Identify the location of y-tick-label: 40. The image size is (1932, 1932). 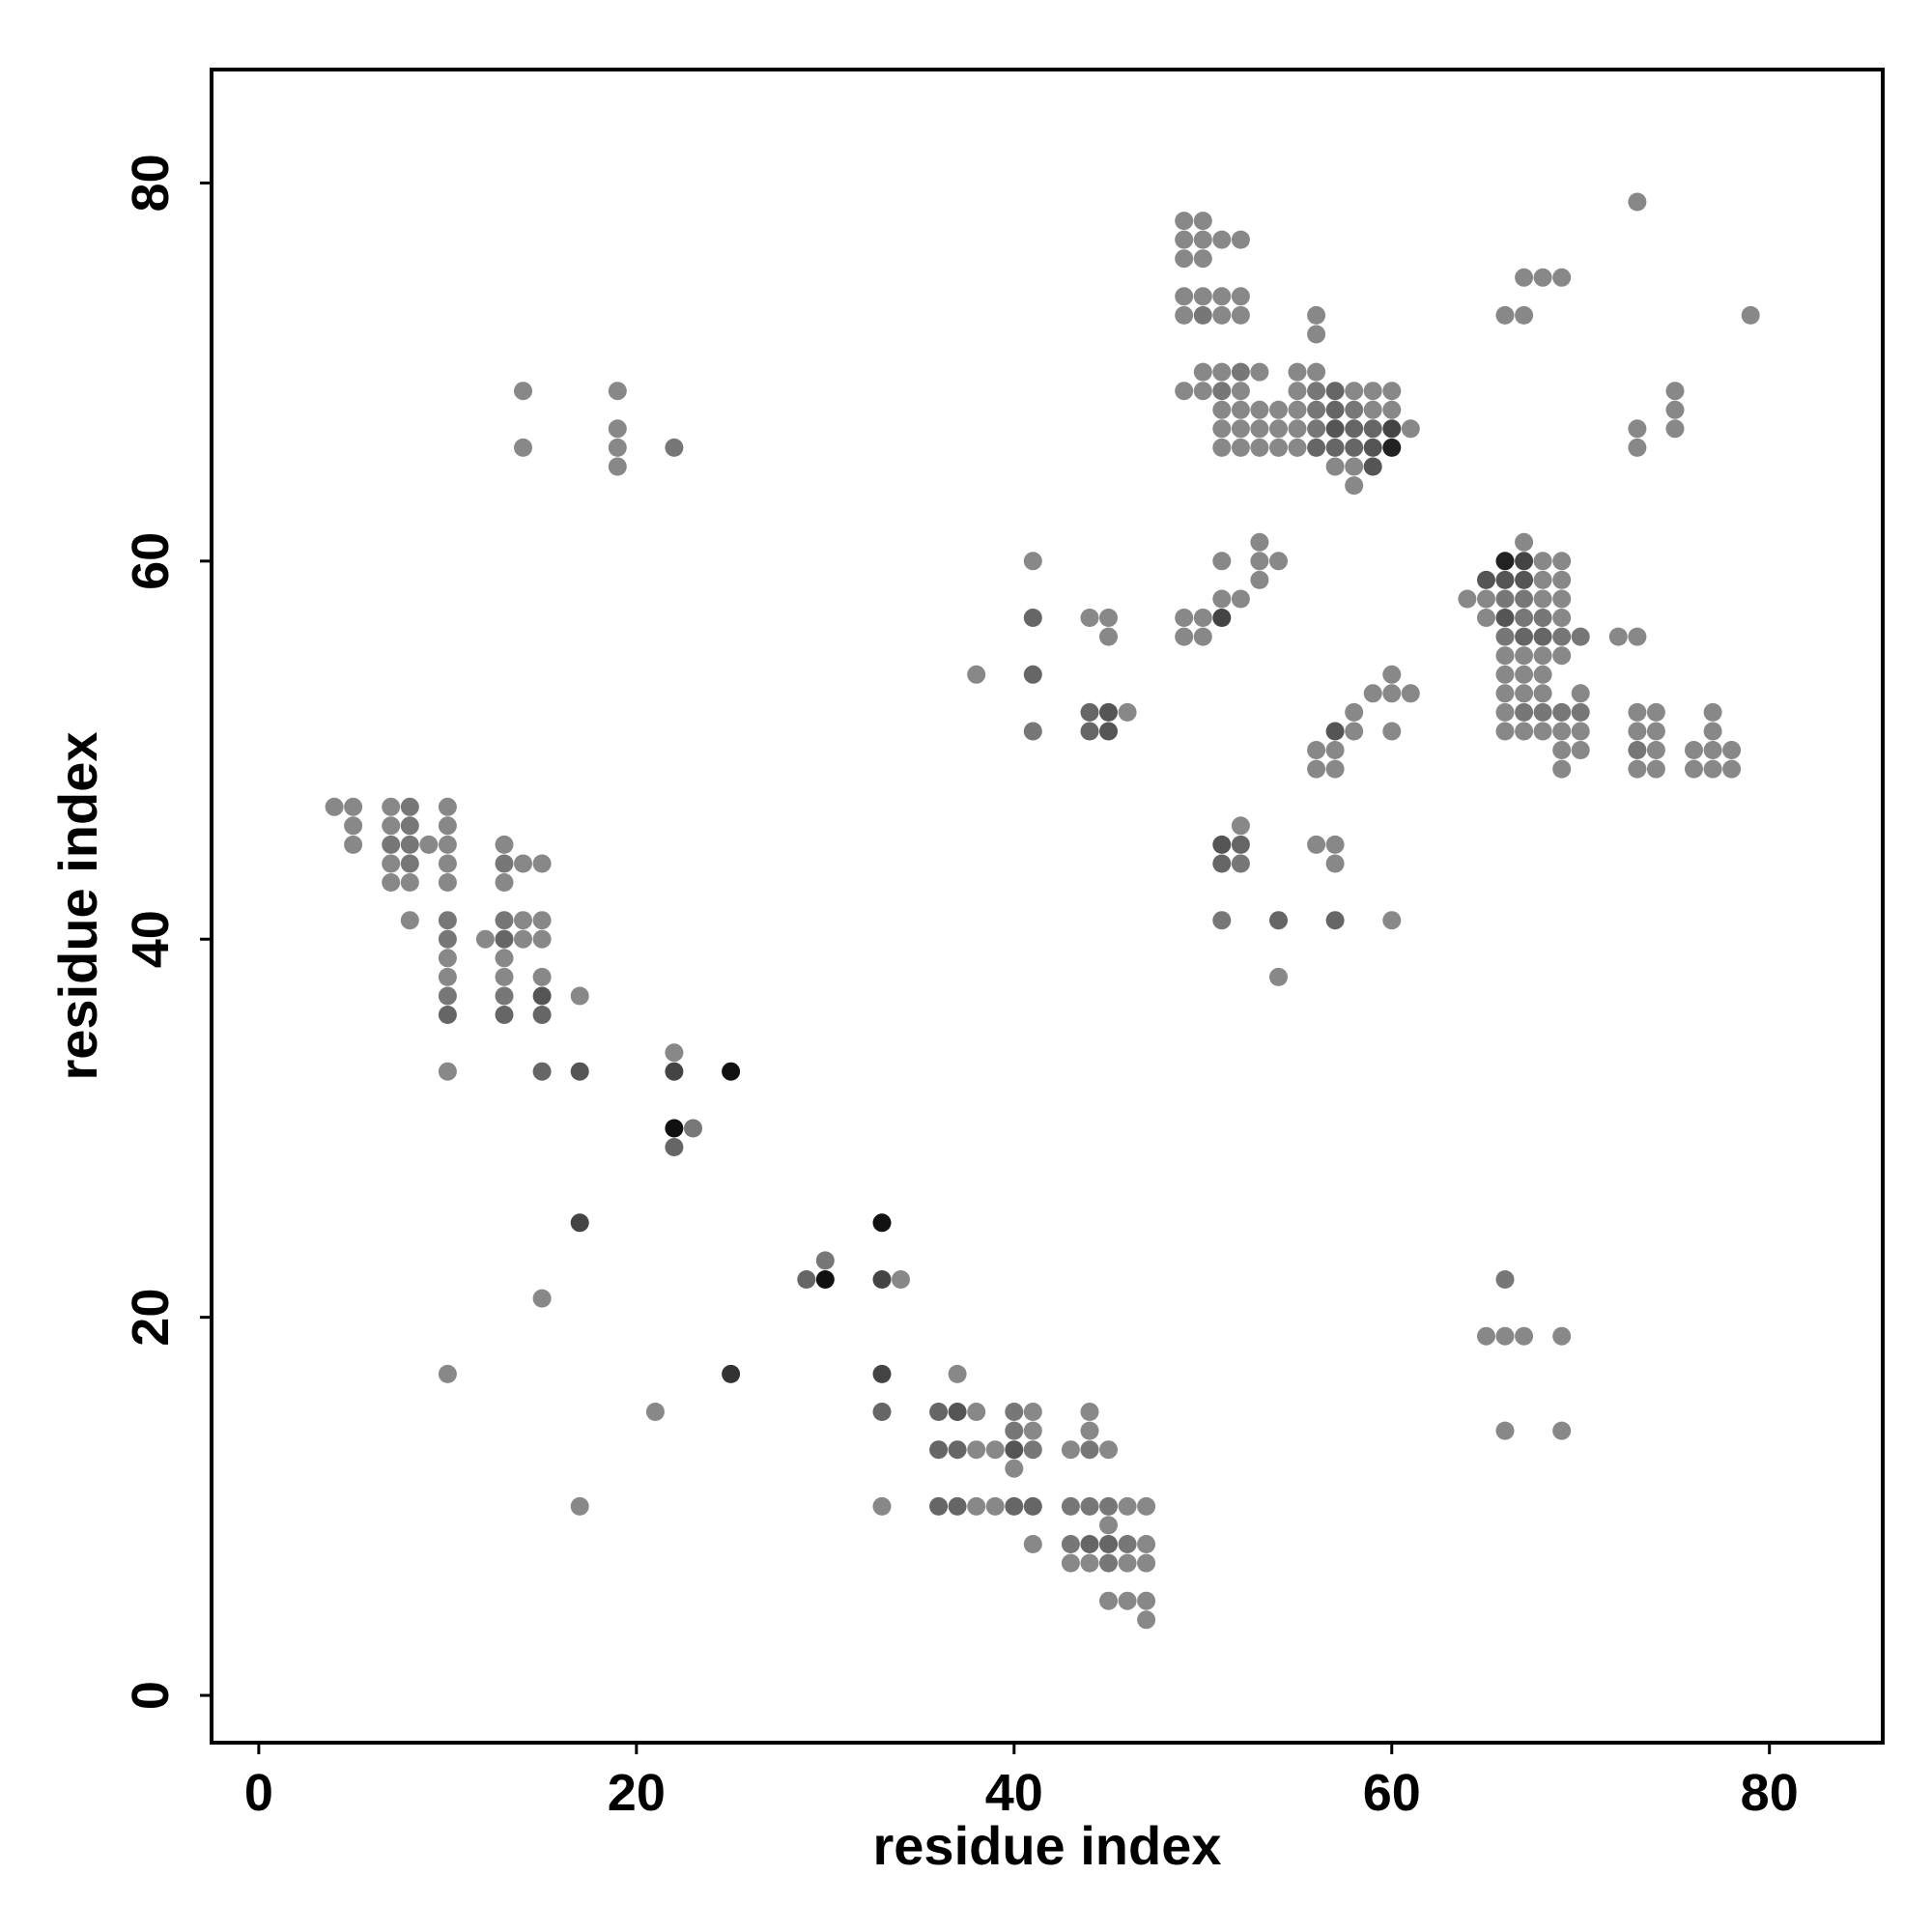
(151, 939).